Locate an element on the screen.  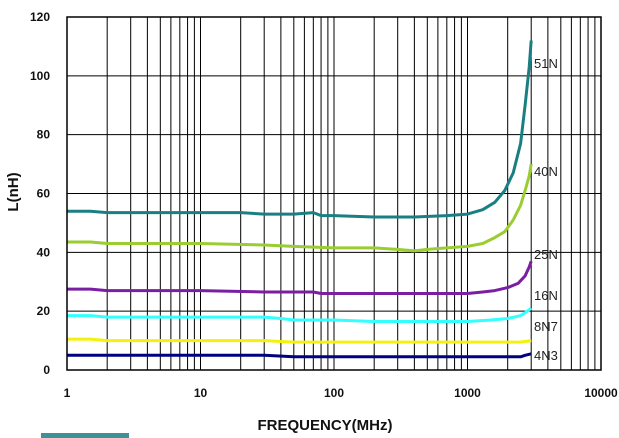
series-label-8n7: 8N7 is located at coordinates (546, 326).